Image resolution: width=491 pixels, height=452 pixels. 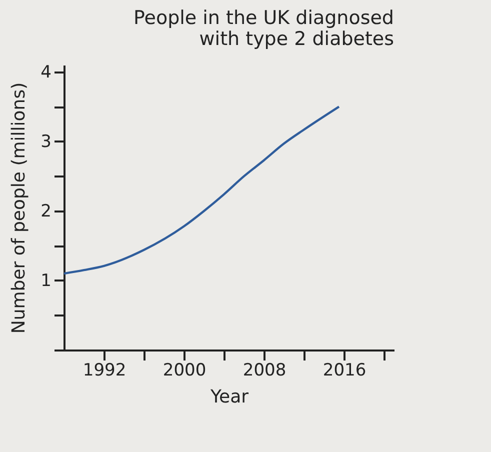 I want to click on y-tick-label: 4, so click(x=46, y=72).